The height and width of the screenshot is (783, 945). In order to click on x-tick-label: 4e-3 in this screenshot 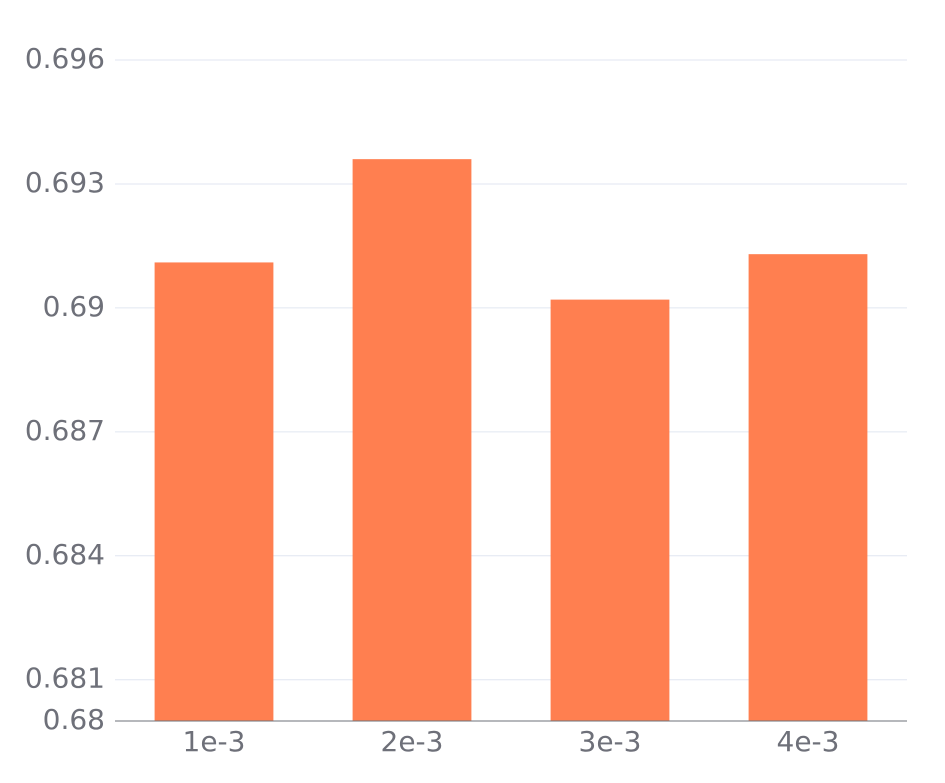, I will do `click(808, 741)`.